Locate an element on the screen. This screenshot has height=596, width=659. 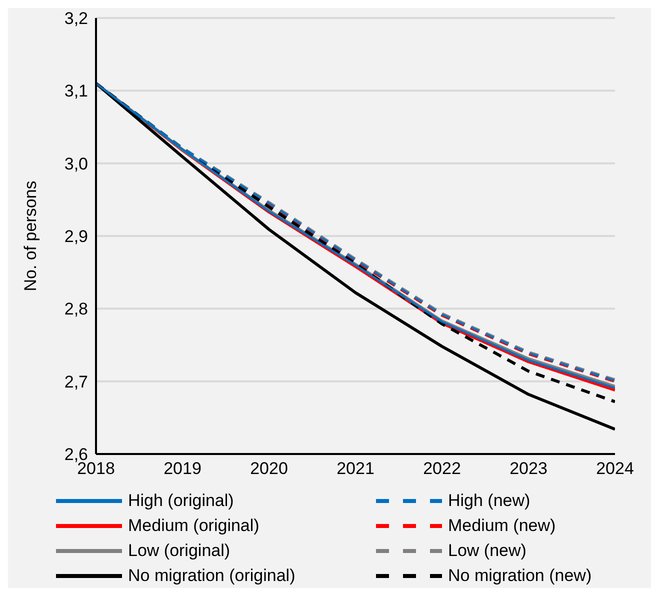
x-tick-label: 2021 is located at coordinates (355, 468).